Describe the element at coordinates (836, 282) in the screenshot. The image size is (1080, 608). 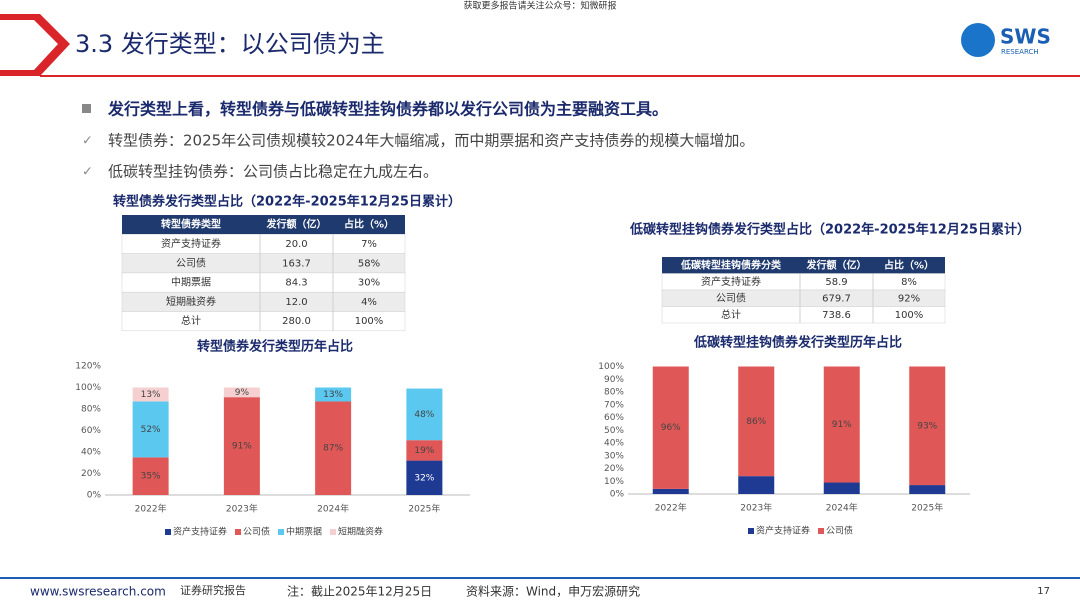
I see `table-cell: 58.9` at that location.